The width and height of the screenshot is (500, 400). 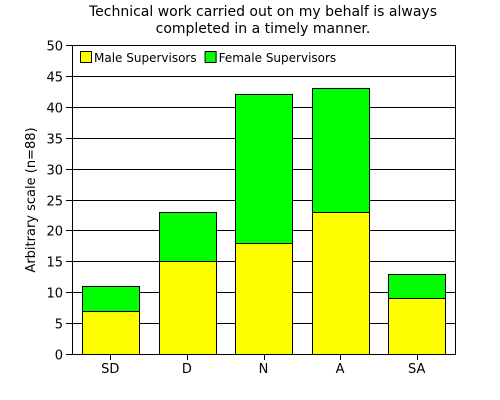 I want to click on y-tick-label: 35, so click(x=54, y=140).